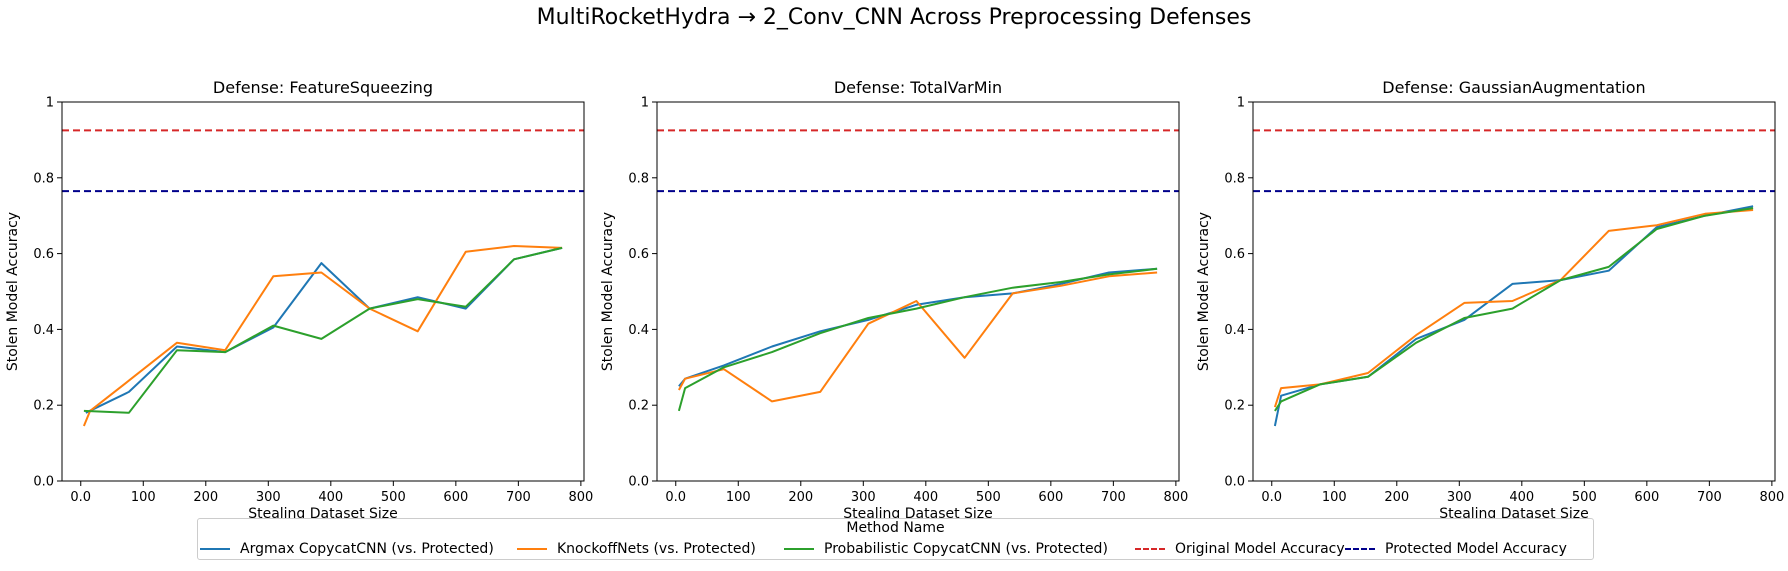  Describe the element at coordinates (1513, 87) in the screenshot. I see `subplot-title: Defense: GaussianAugmentation` at that location.